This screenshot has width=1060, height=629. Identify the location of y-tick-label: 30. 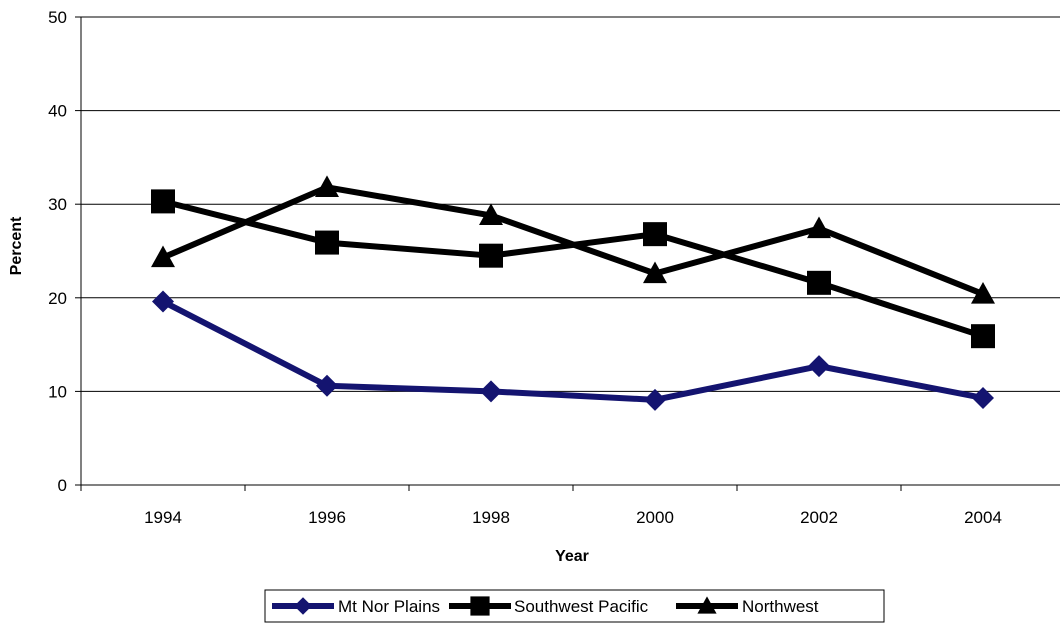
(57, 204).